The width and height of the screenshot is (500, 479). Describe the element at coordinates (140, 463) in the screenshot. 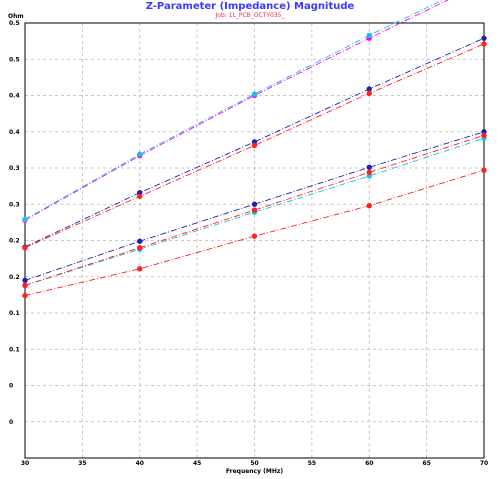

I see `x-tick-label: 40` at that location.